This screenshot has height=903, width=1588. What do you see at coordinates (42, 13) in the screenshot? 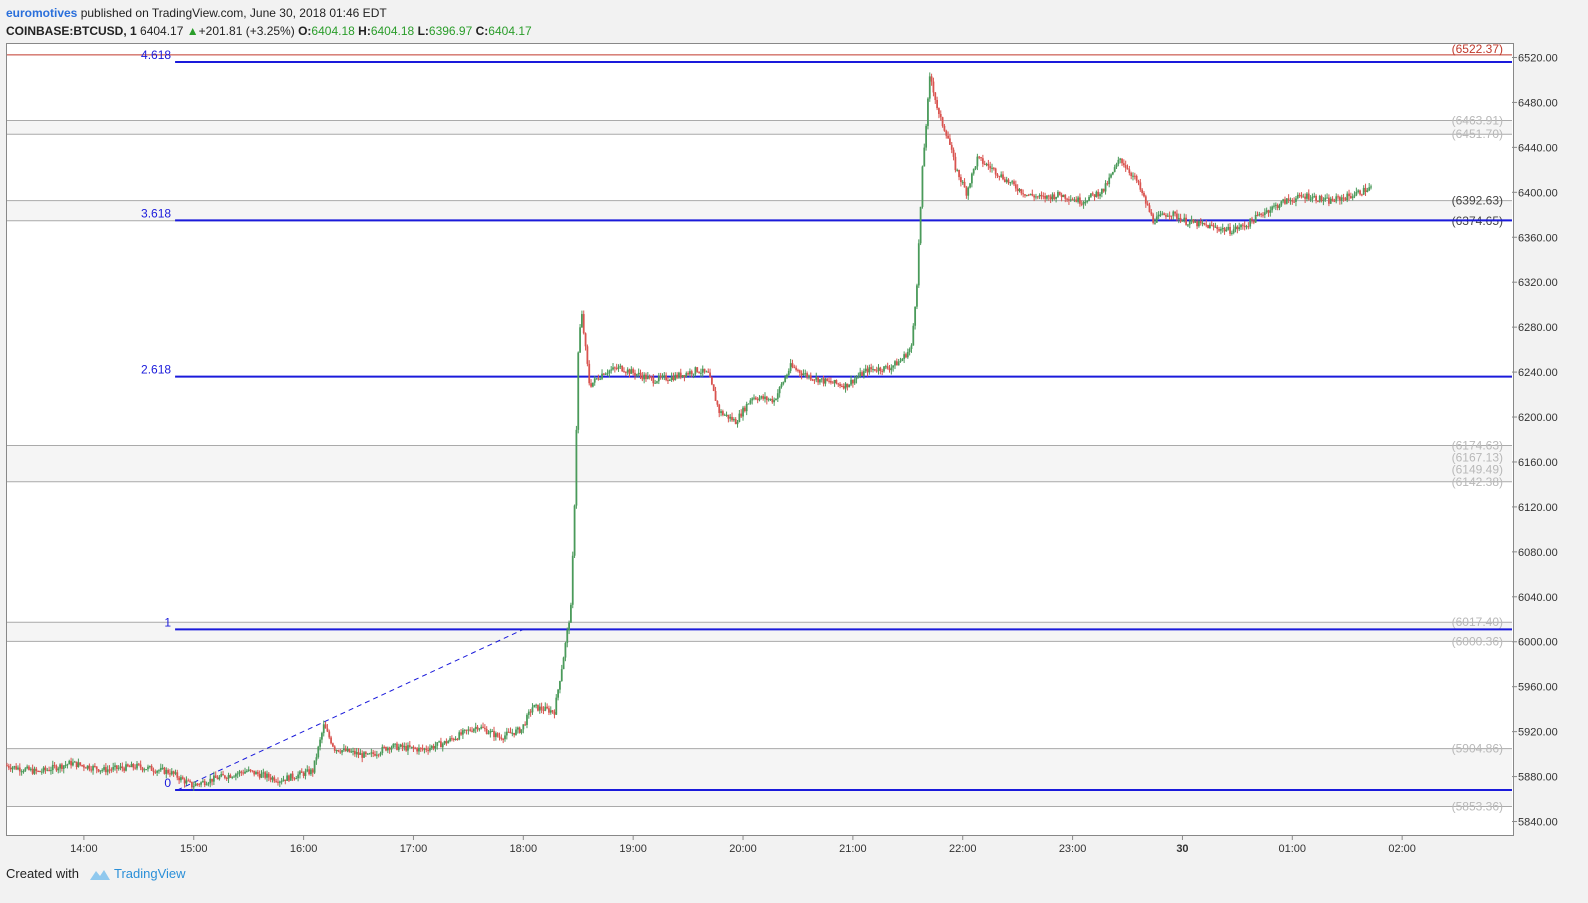
I see `author-link: euromotives` at bounding box center [42, 13].